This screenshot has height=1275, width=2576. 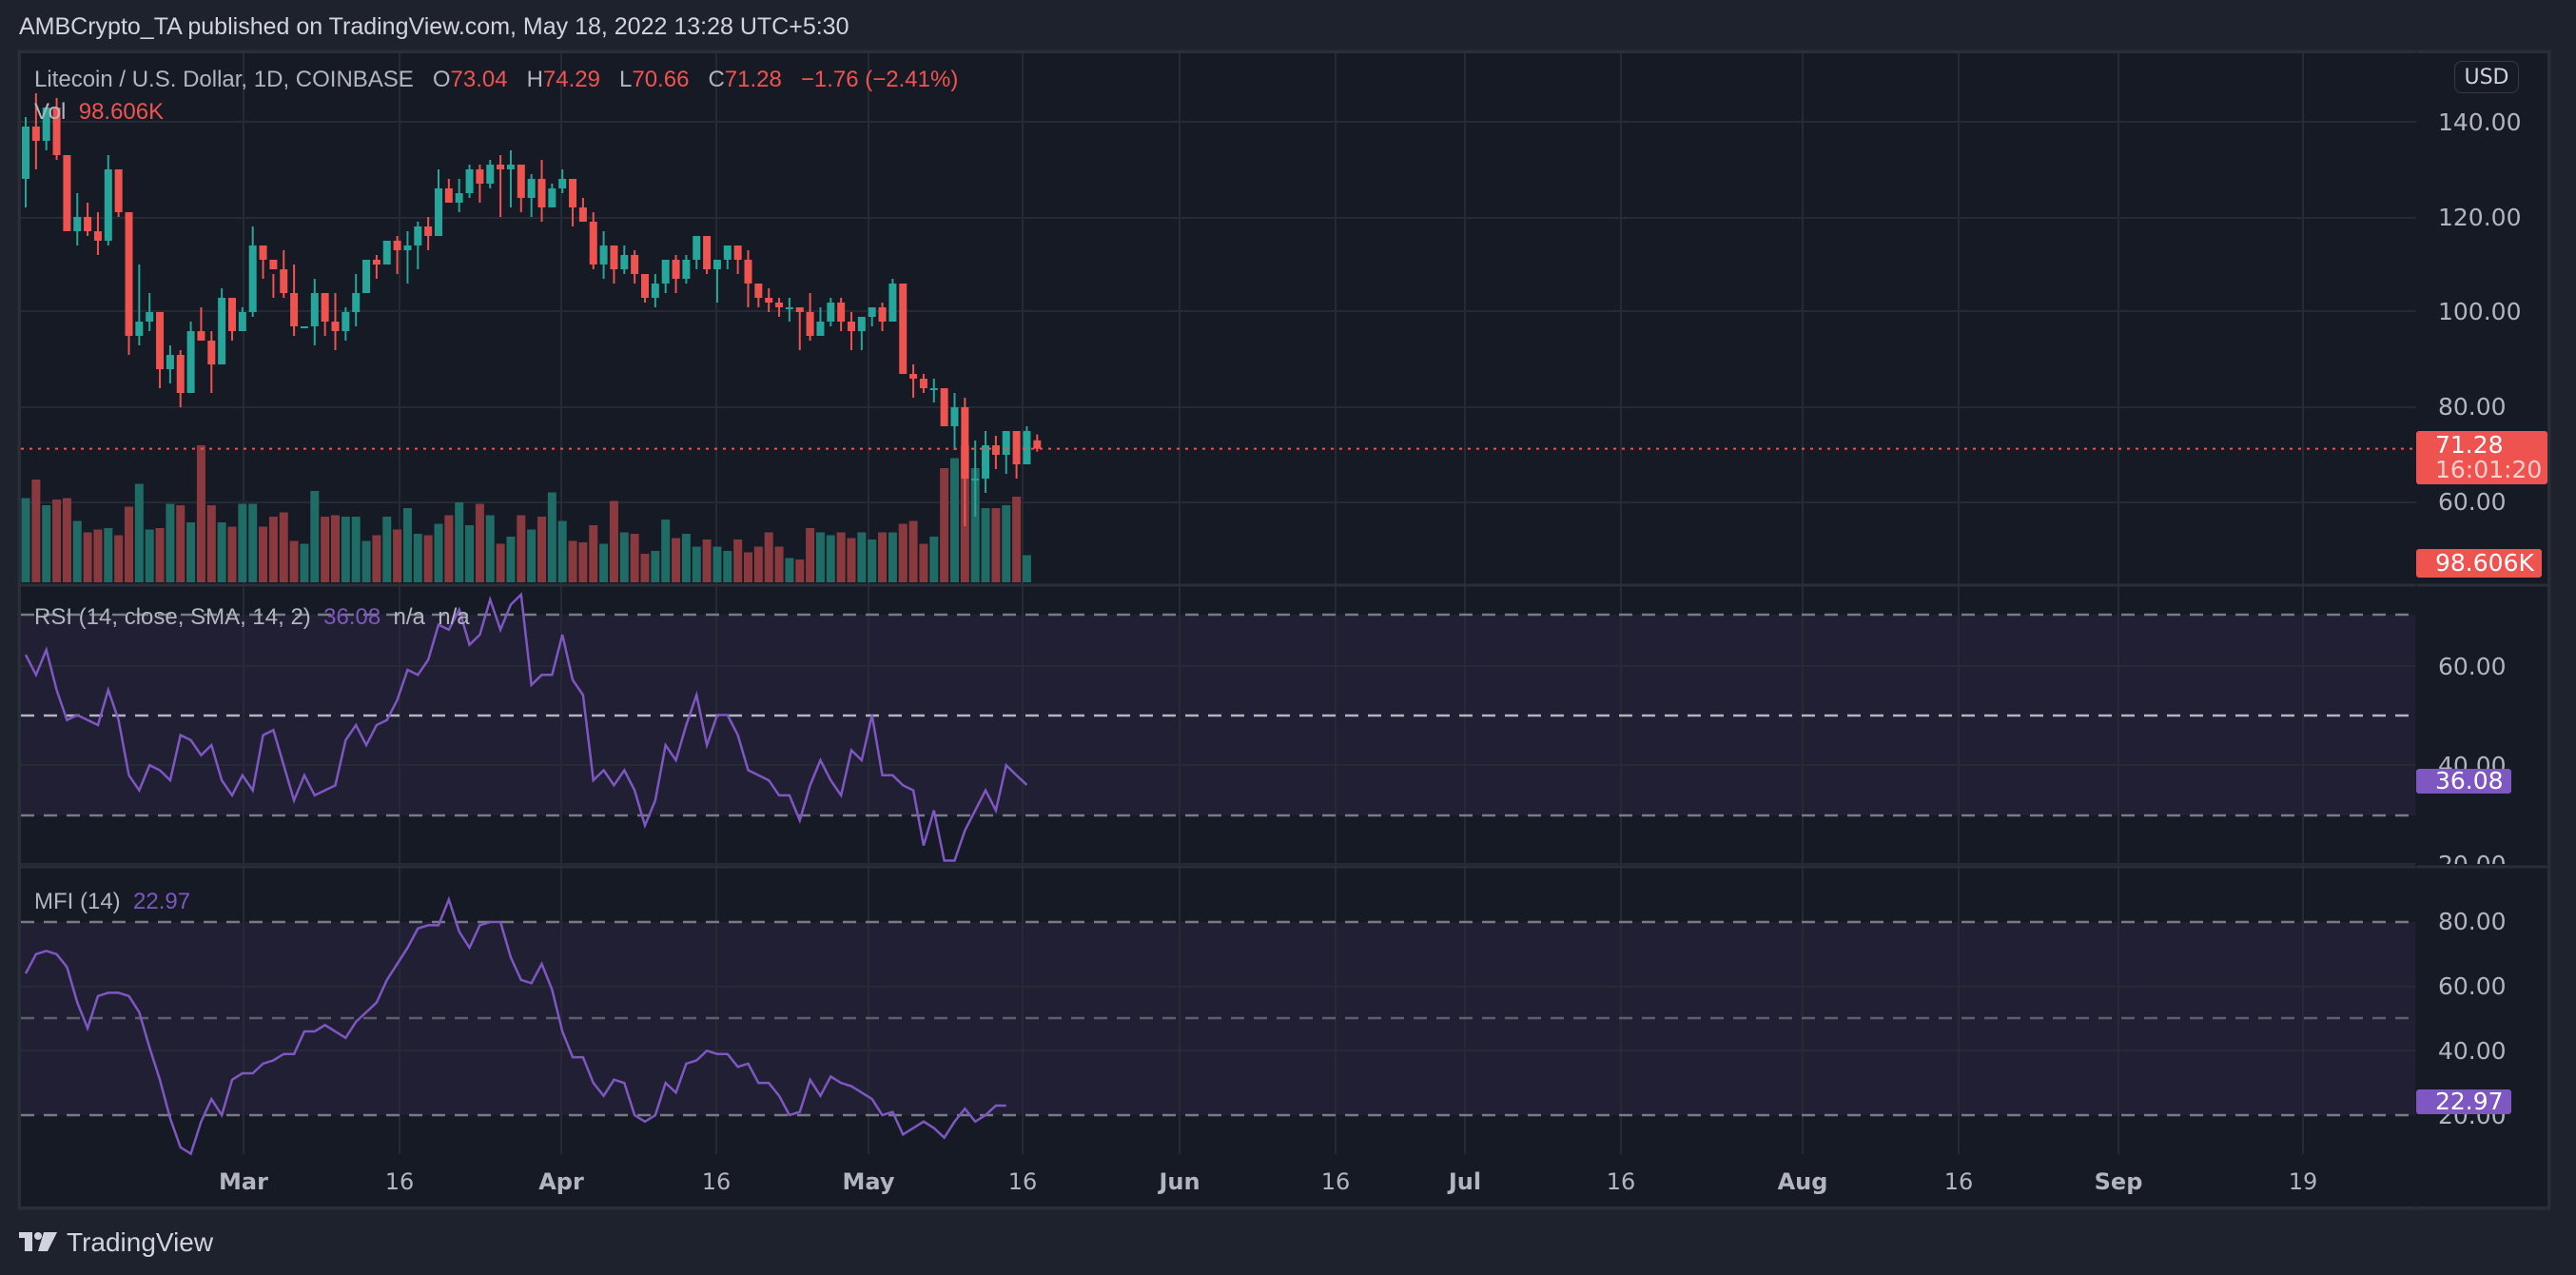 What do you see at coordinates (172, 617) in the screenshot?
I see `rsi-label: RSI (14, close, SMA, 14, 2)` at bounding box center [172, 617].